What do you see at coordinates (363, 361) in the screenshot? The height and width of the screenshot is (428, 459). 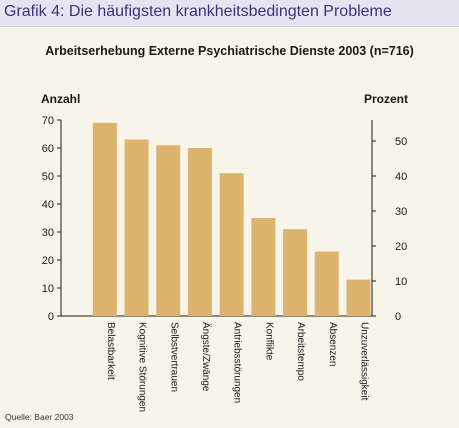 I see `x-tick-label: Unzuverlässigkeit` at bounding box center [363, 361].